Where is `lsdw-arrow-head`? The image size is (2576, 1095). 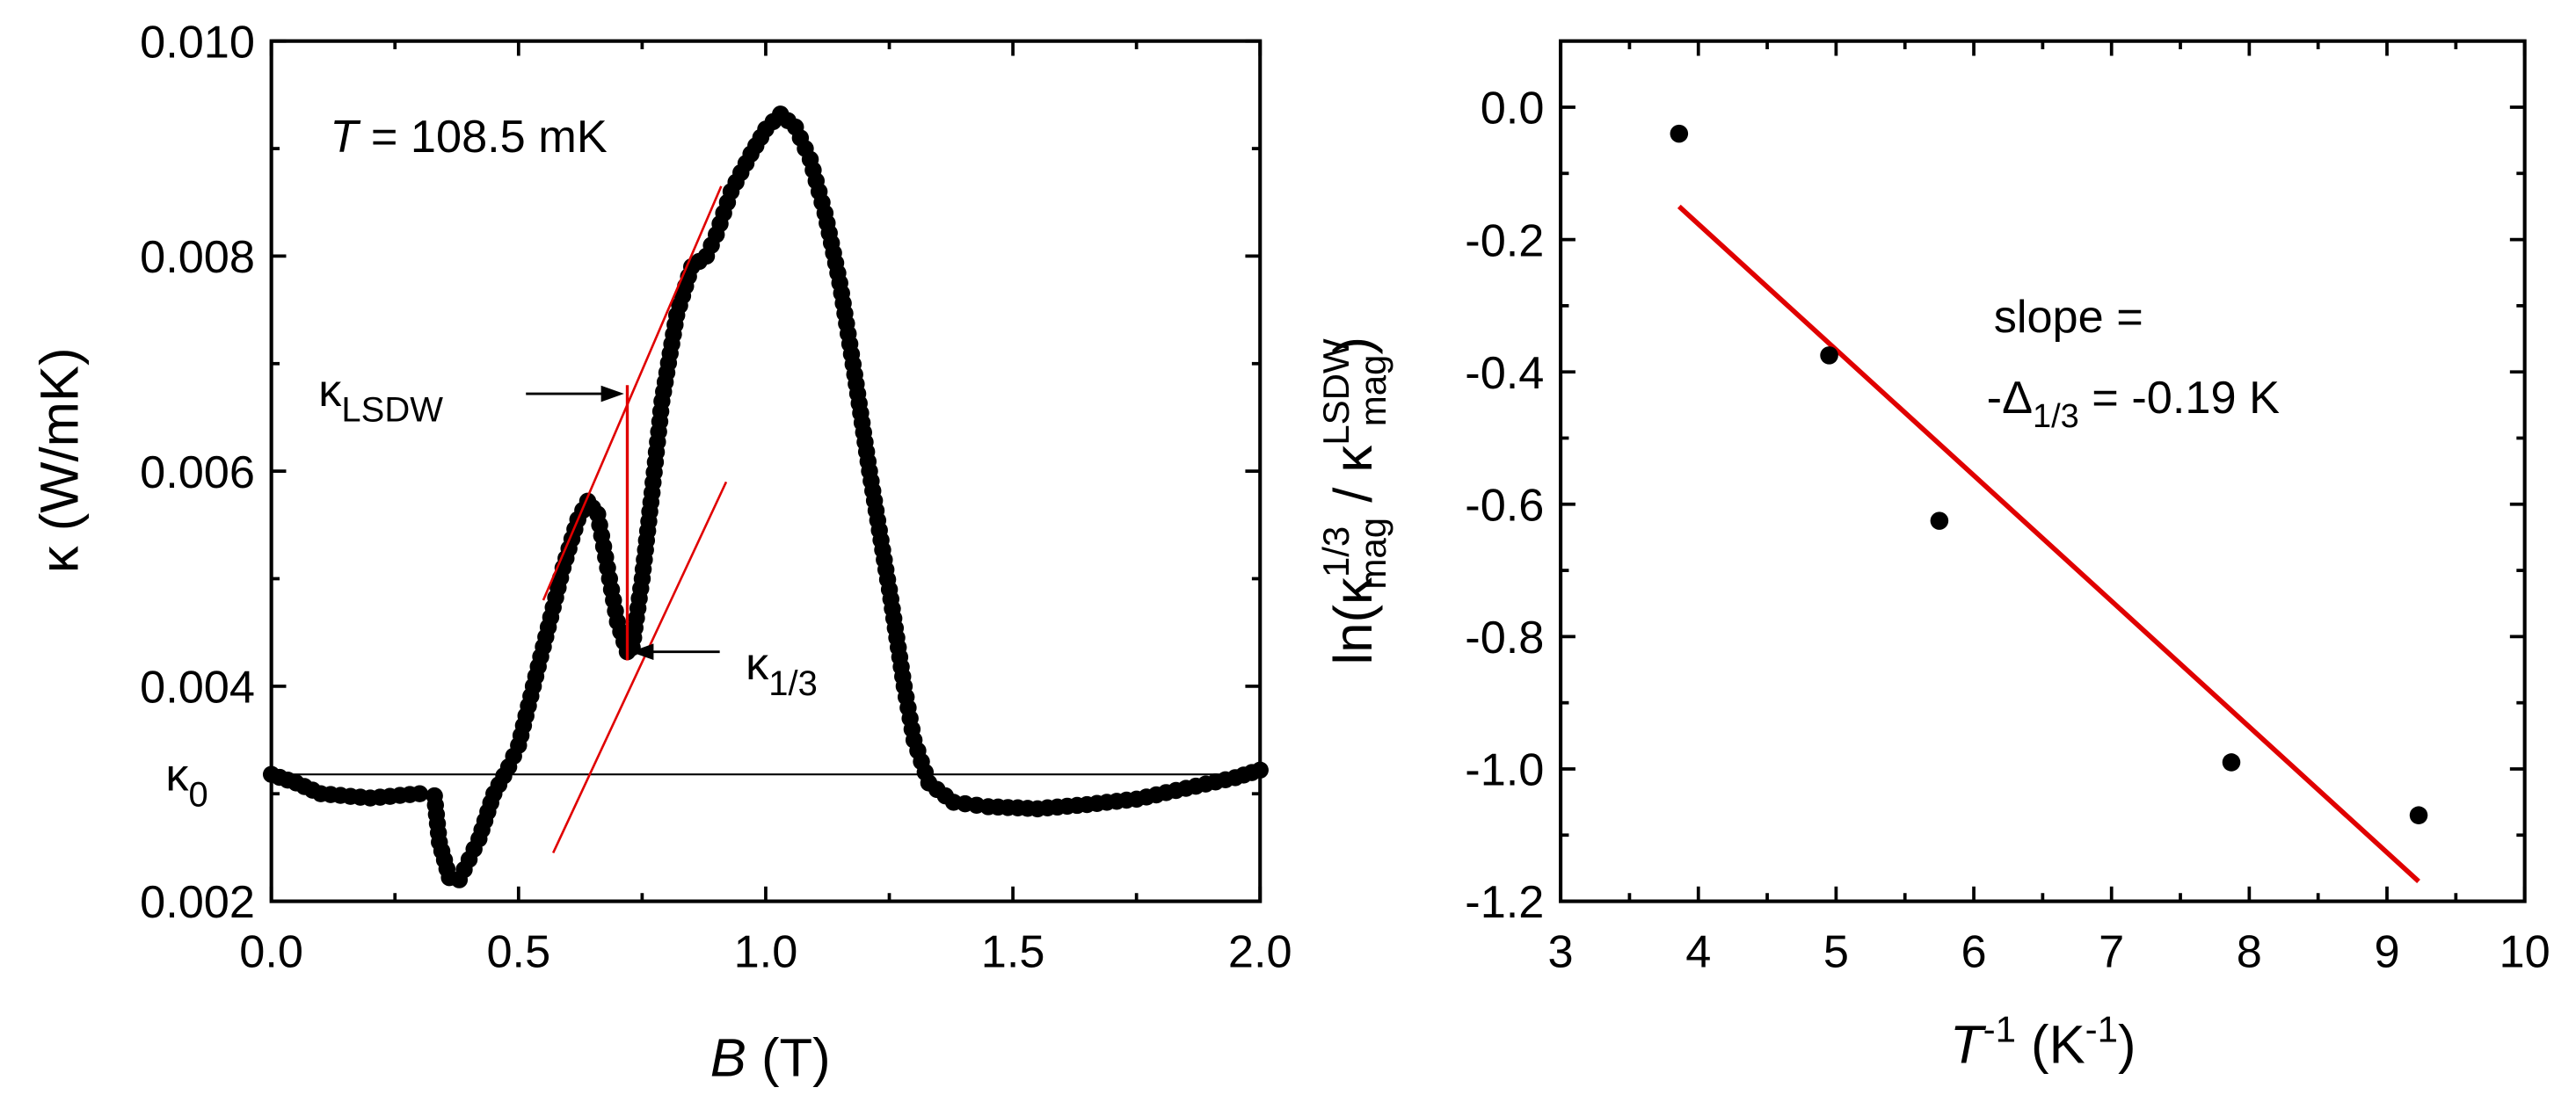 lsdw-arrow-head is located at coordinates (612, 393).